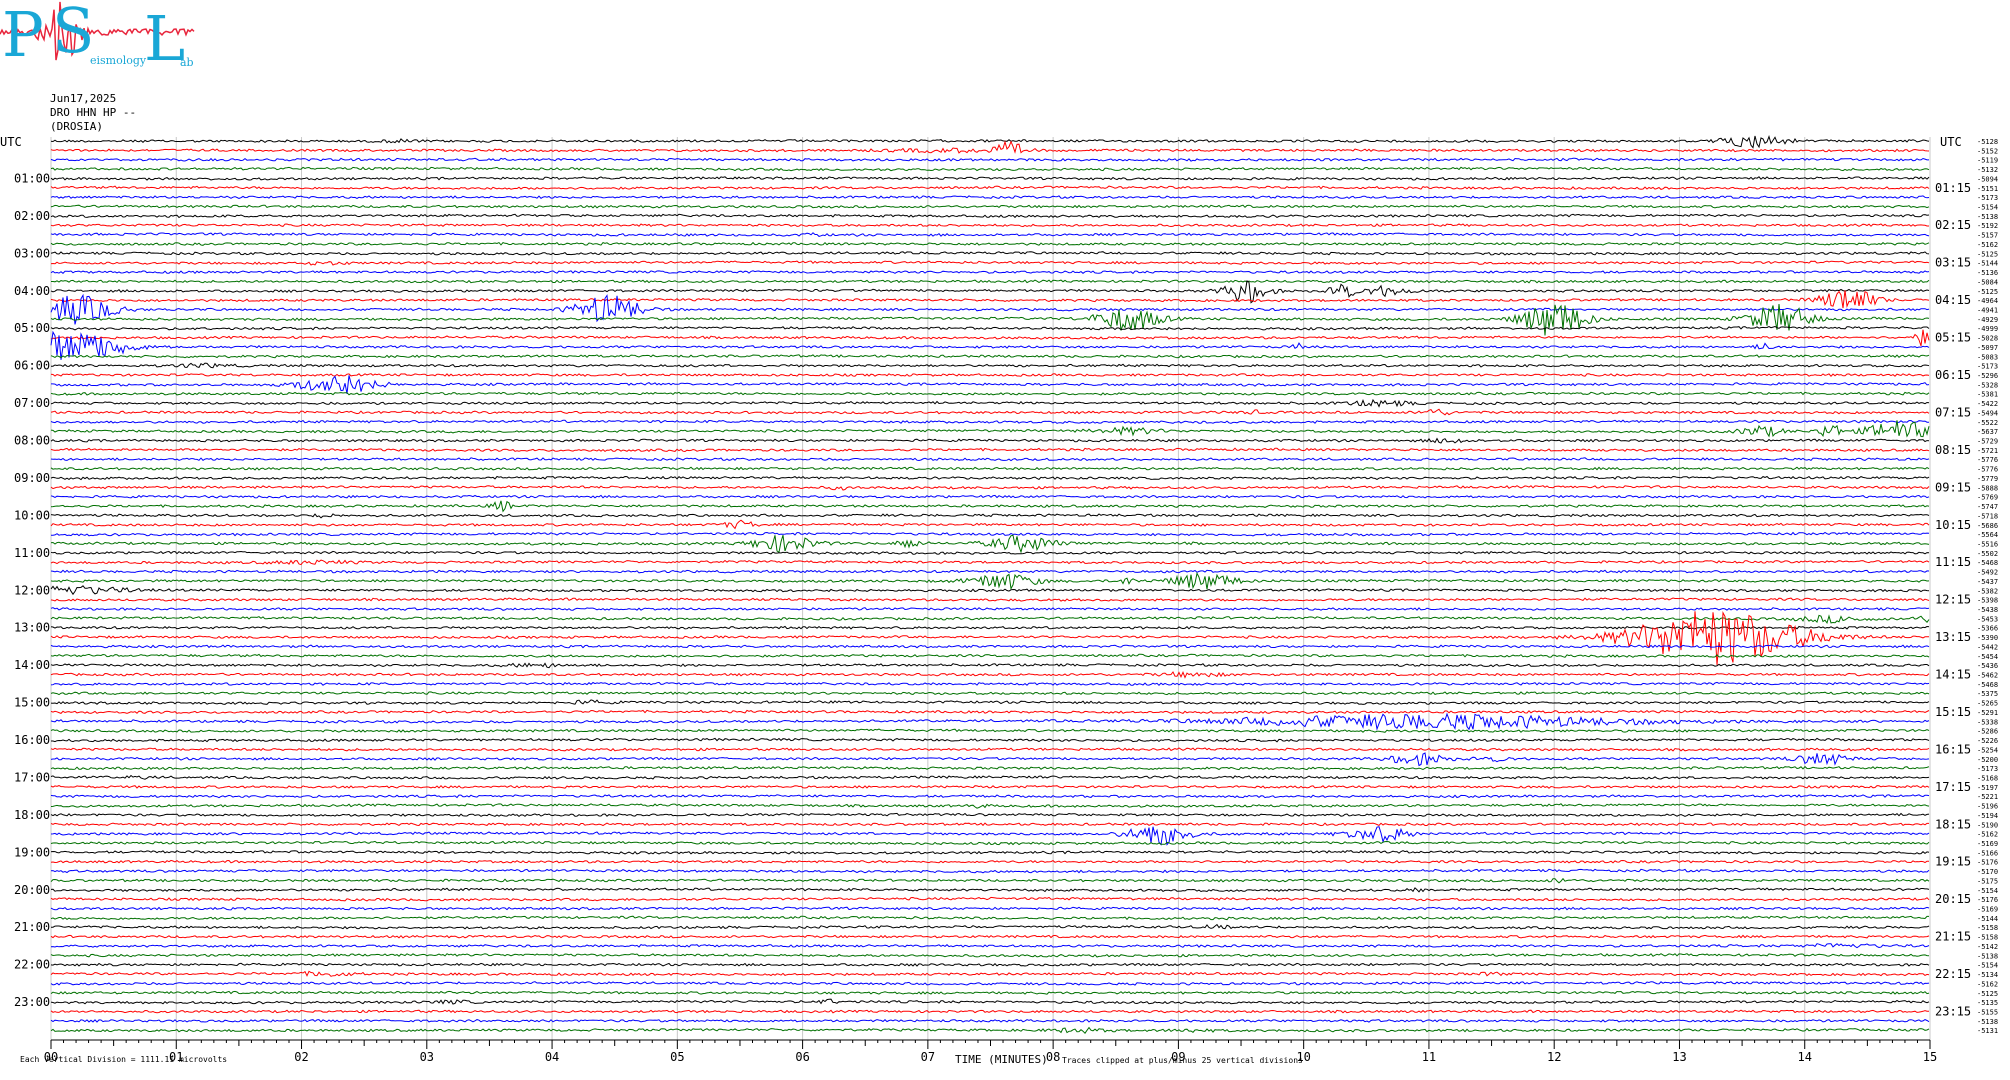 This screenshot has width=2010, height=1080. I want to click on offset-label: -5119, so click(1987, 161).